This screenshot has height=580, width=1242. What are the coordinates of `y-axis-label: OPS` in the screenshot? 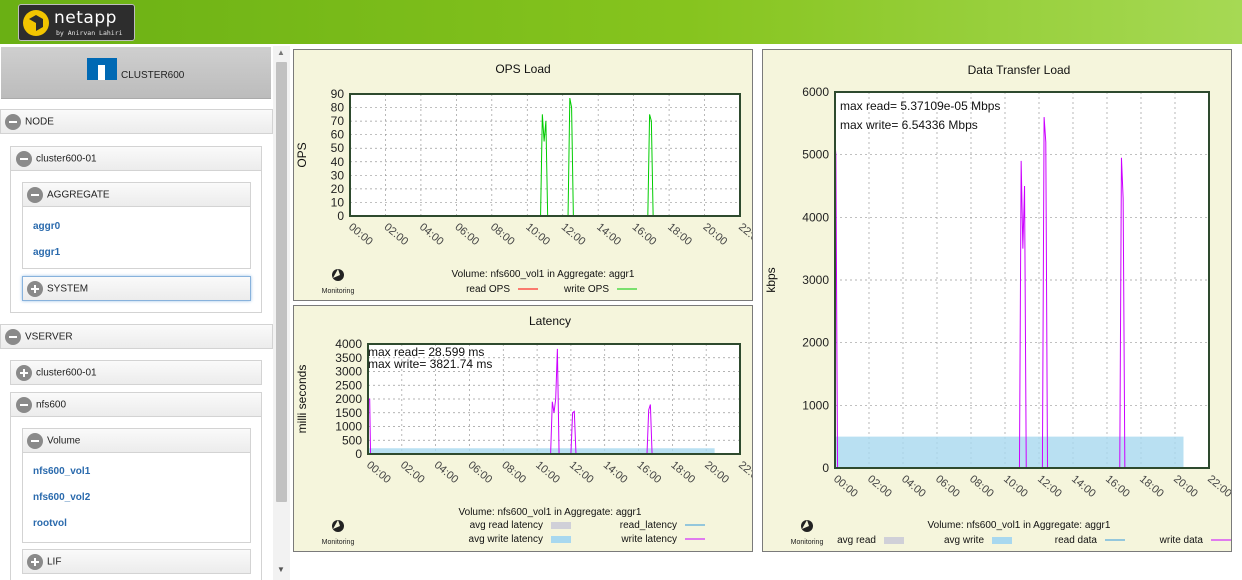 It's located at (302, 154).